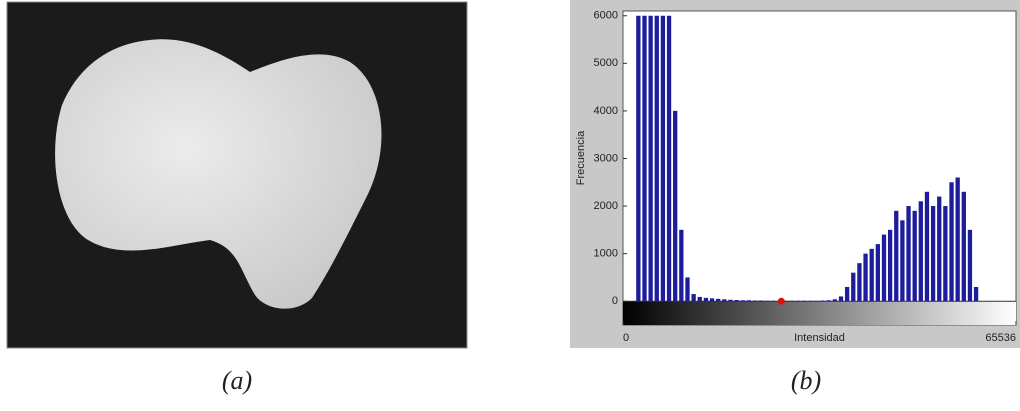 The image size is (1020, 411). What do you see at coordinates (606, 111) in the screenshot?
I see `y-tick-label: 4000` at bounding box center [606, 111].